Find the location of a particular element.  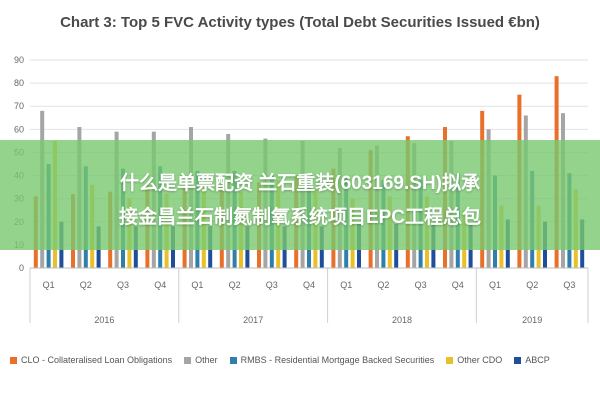

y-tick-label: 60 is located at coordinates (19, 129).